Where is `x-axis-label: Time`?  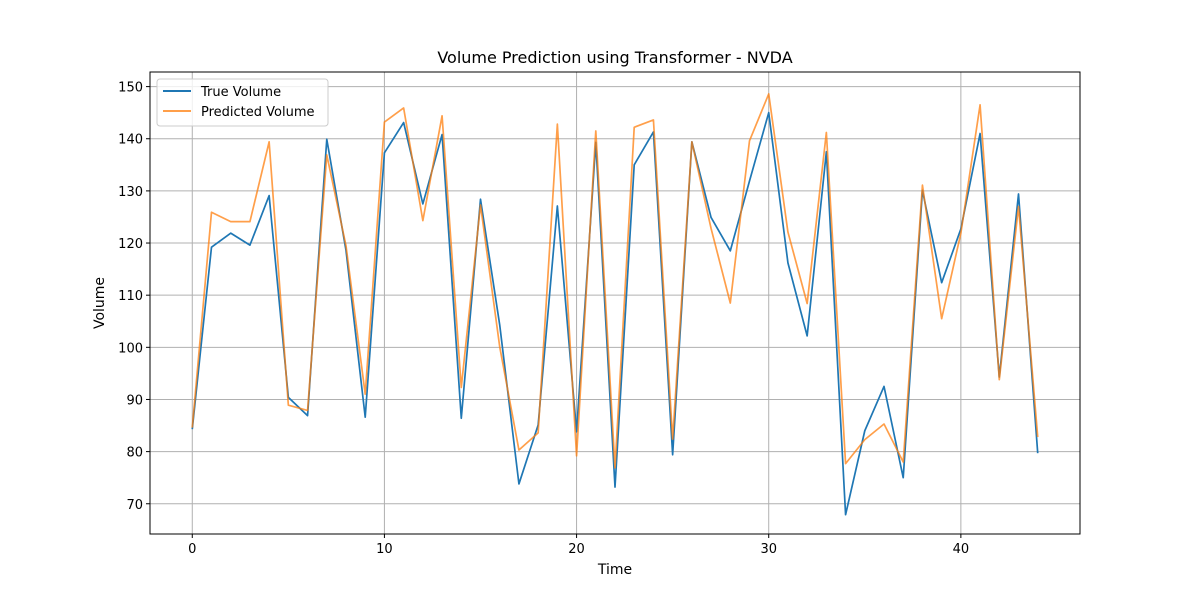 x-axis-label: Time is located at coordinates (614, 570).